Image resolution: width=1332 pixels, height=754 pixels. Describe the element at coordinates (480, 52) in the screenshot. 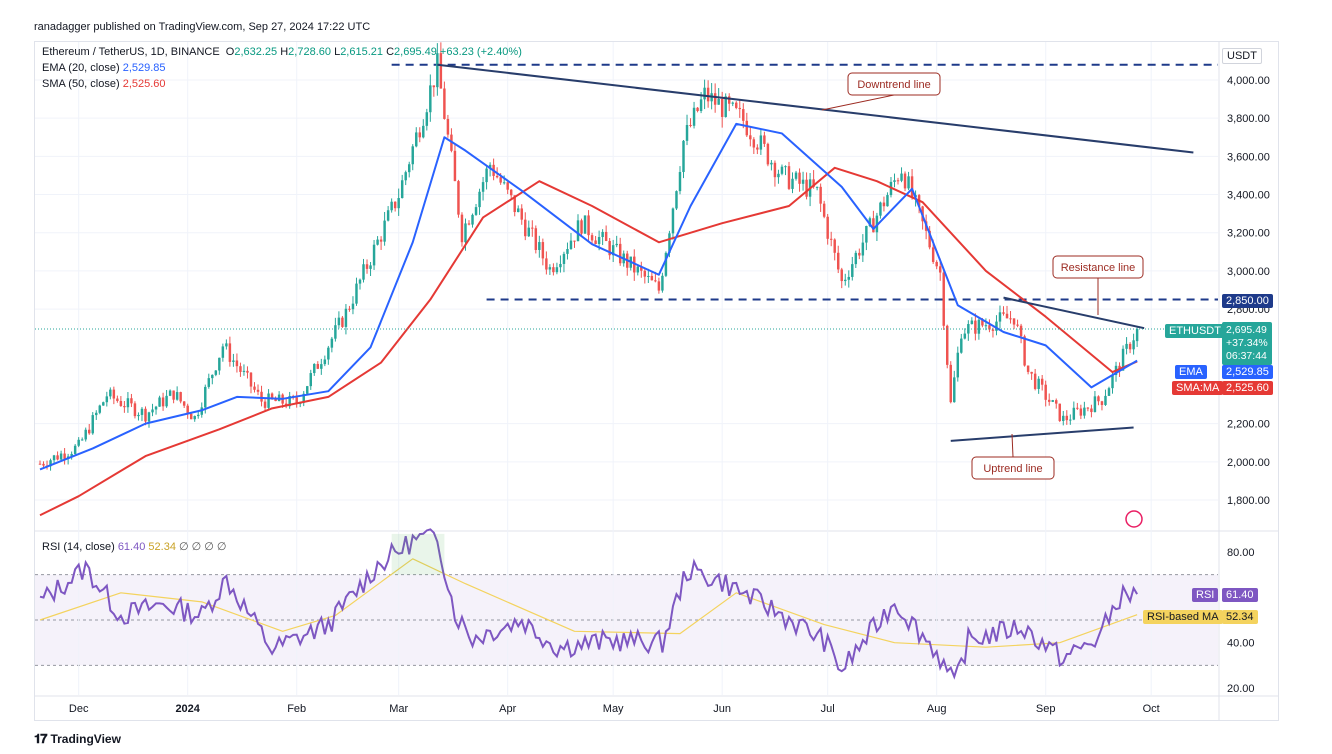

I see `legend-change: +63.23 (+2.40%)` at that location.